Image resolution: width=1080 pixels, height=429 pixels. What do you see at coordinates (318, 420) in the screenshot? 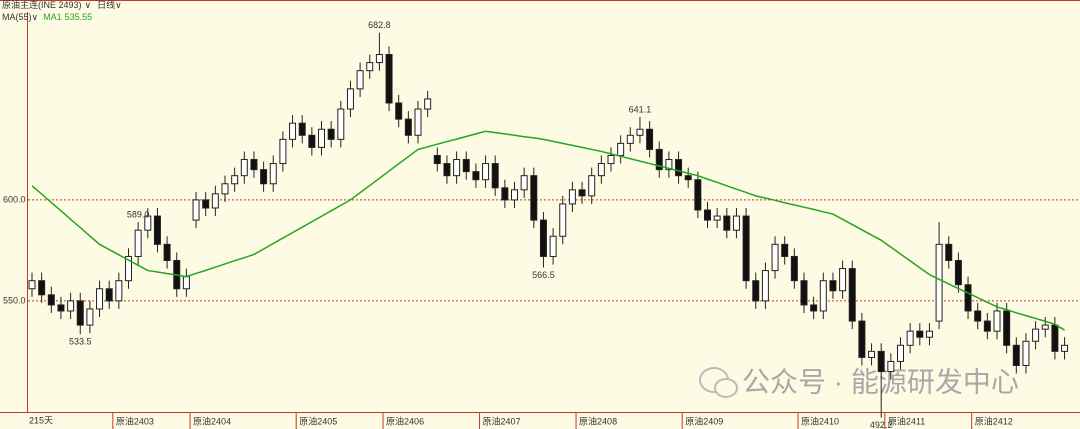
I see `x-tick-label: 原油2405` at bounding box center [318, 420].